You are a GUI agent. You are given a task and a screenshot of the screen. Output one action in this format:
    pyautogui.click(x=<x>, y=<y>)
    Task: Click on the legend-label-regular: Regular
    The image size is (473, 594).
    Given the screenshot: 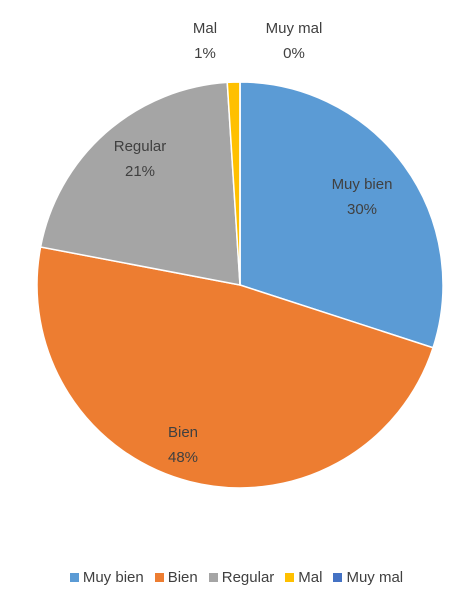 What is the action you would take?
    pyautogui.click(x=248, y=577)
    